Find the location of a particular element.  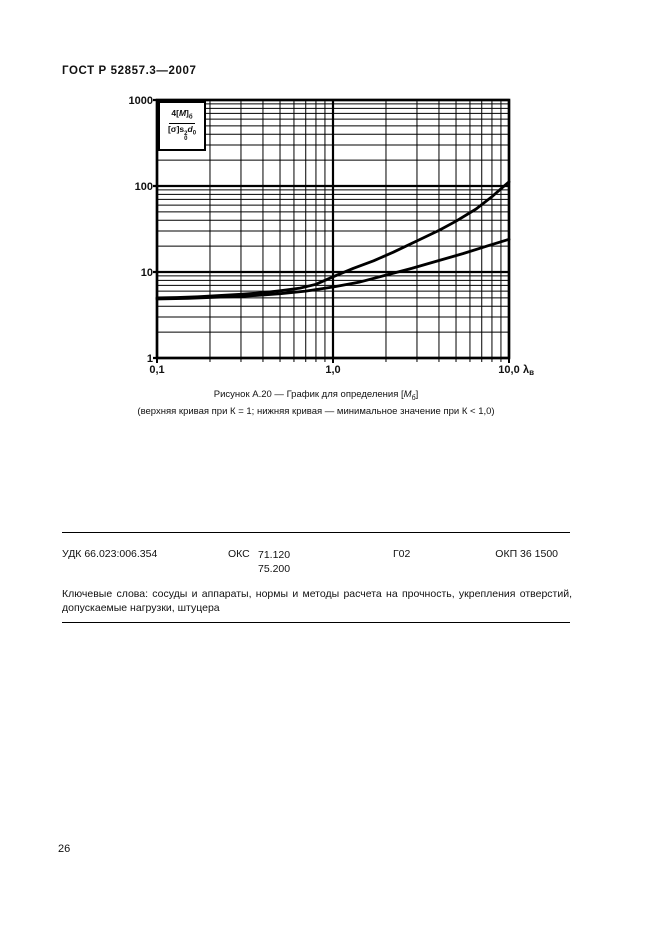

svg-text: 10 is located at coordinates (147, 273).